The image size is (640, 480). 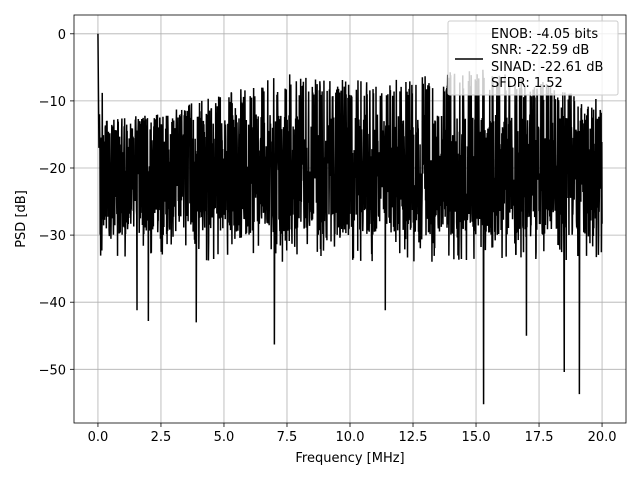 What do you see at coordinates (527, 83) in the screenshot?
I see `legend-entry-sfdr: SFDR: 1.52` at bounding box center [527, 83].